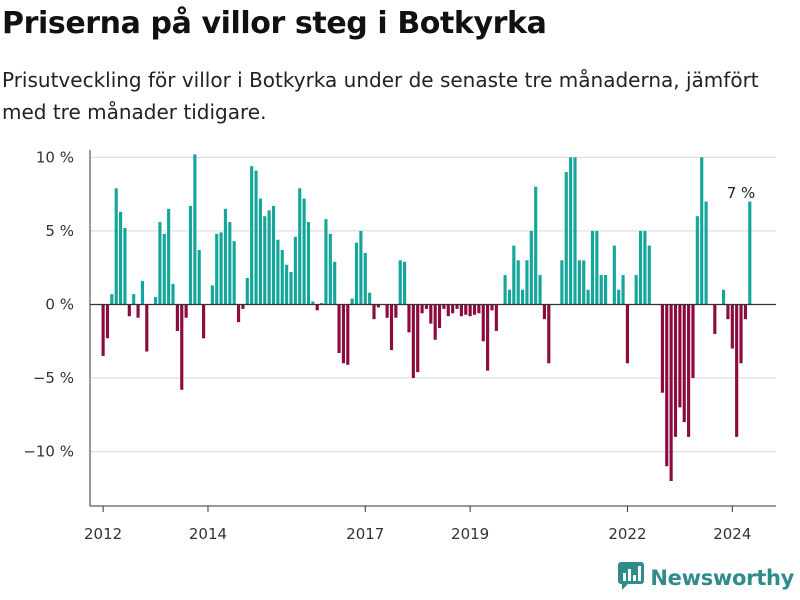 Image resolution: width=800 pixels, height=600 pixels. What do you see at coordinates (365, 534) in the screenshot?
I see `x-tick-label: 2017` at bounding box center [365, 534].